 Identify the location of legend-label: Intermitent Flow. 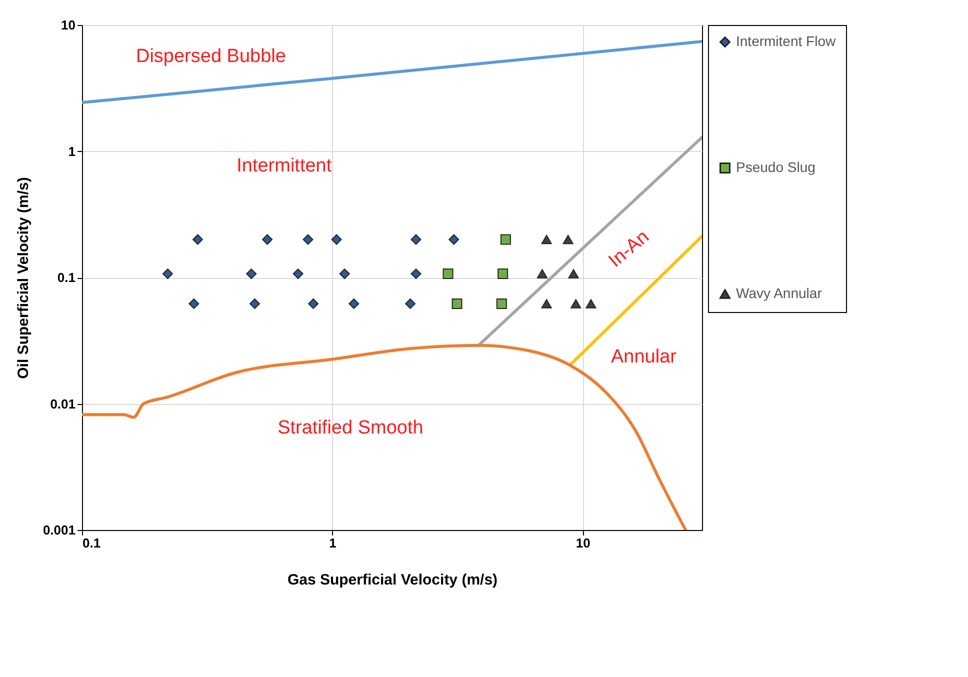
(786, 41).